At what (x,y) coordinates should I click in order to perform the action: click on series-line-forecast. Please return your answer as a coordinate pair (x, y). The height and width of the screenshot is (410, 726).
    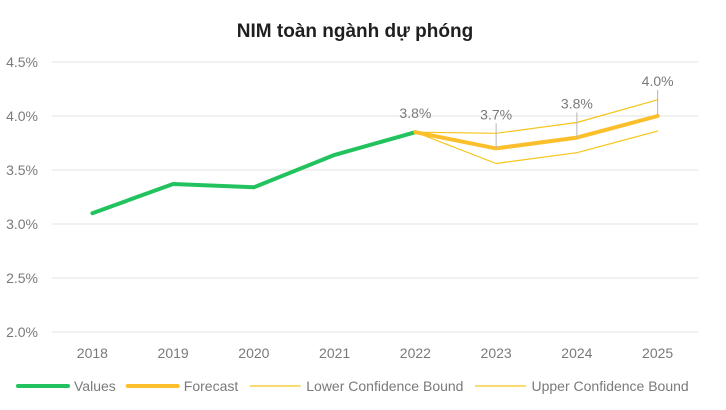
    Looking at the image, I should click on (536, 132).